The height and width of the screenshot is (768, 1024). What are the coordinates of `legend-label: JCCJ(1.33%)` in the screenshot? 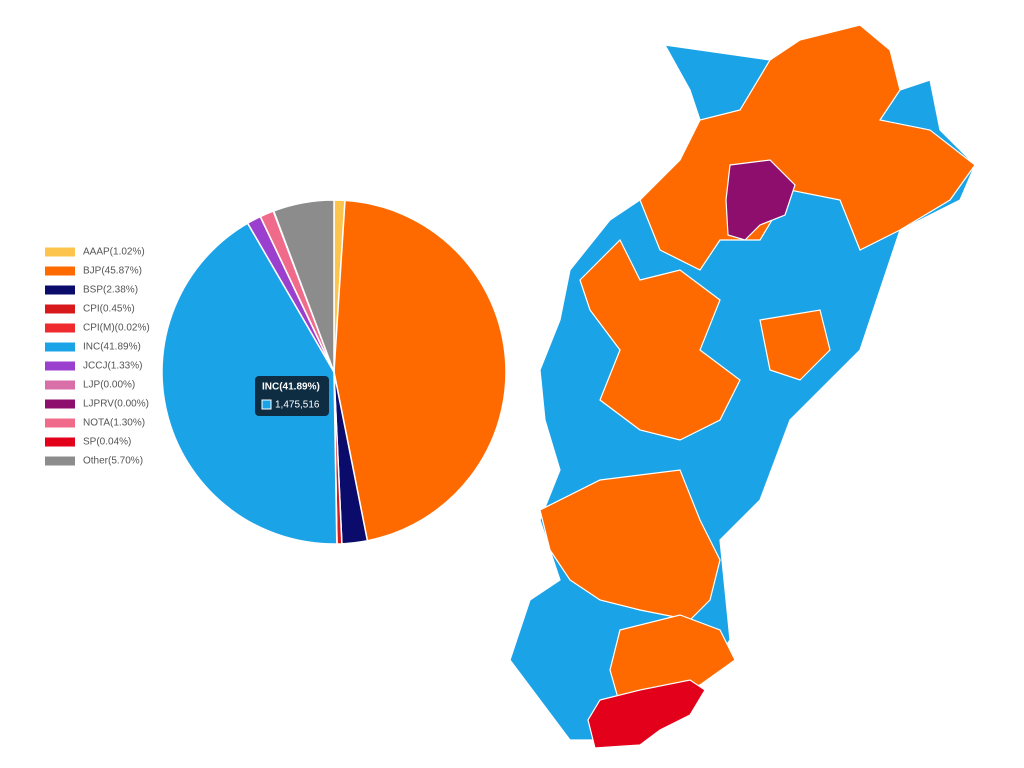 It's located at (112, 366).